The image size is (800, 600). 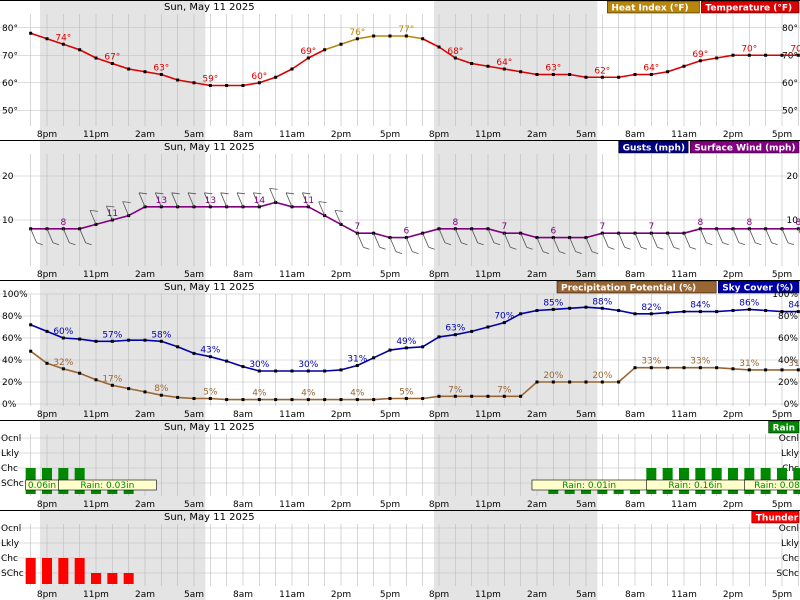 I want to click on data-label: 5%, so click(x=406, y=393).